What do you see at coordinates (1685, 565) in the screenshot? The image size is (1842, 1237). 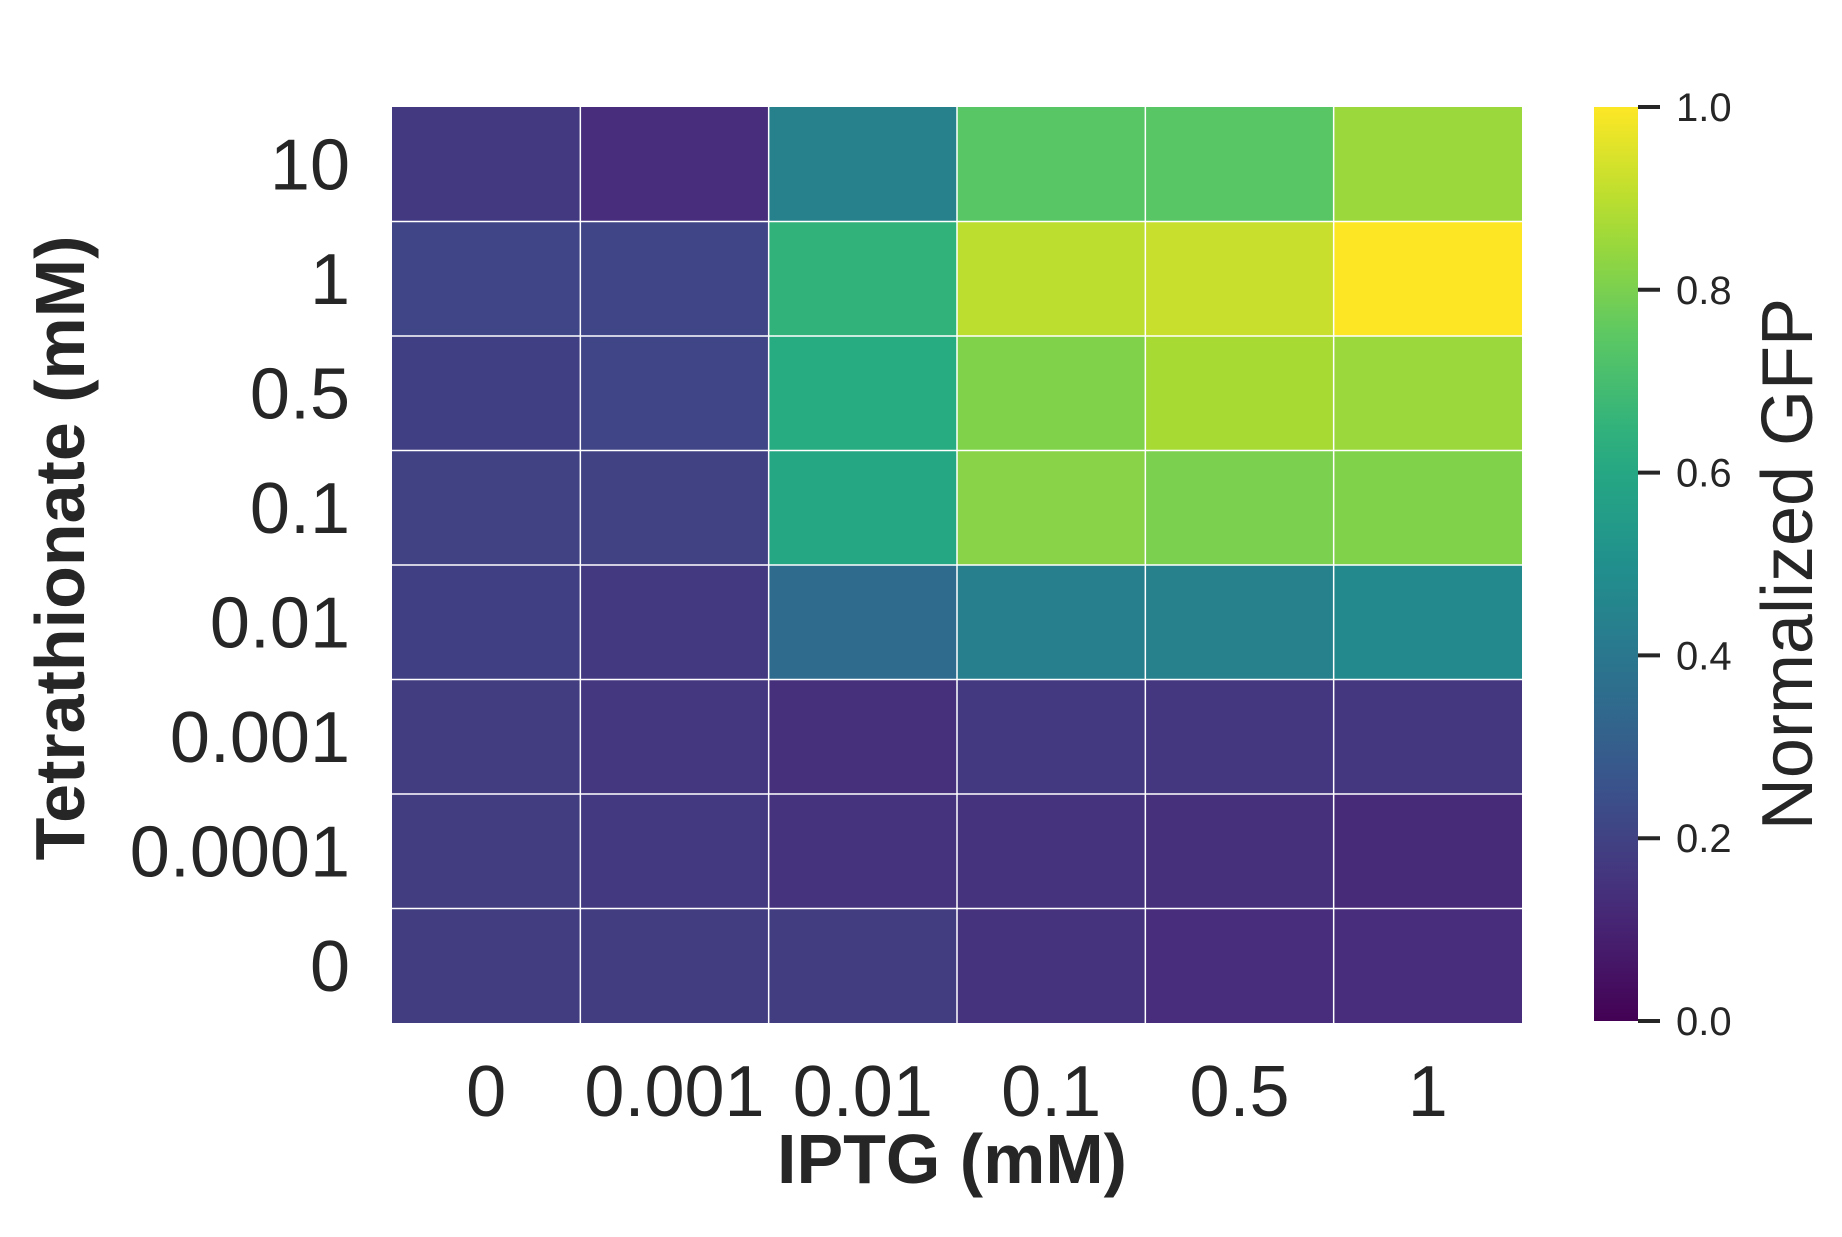 I see `colorbar-ticks: 0.0 0.2 0.4 0.6 0.8 1.0` at bounding box center [1685, 565].